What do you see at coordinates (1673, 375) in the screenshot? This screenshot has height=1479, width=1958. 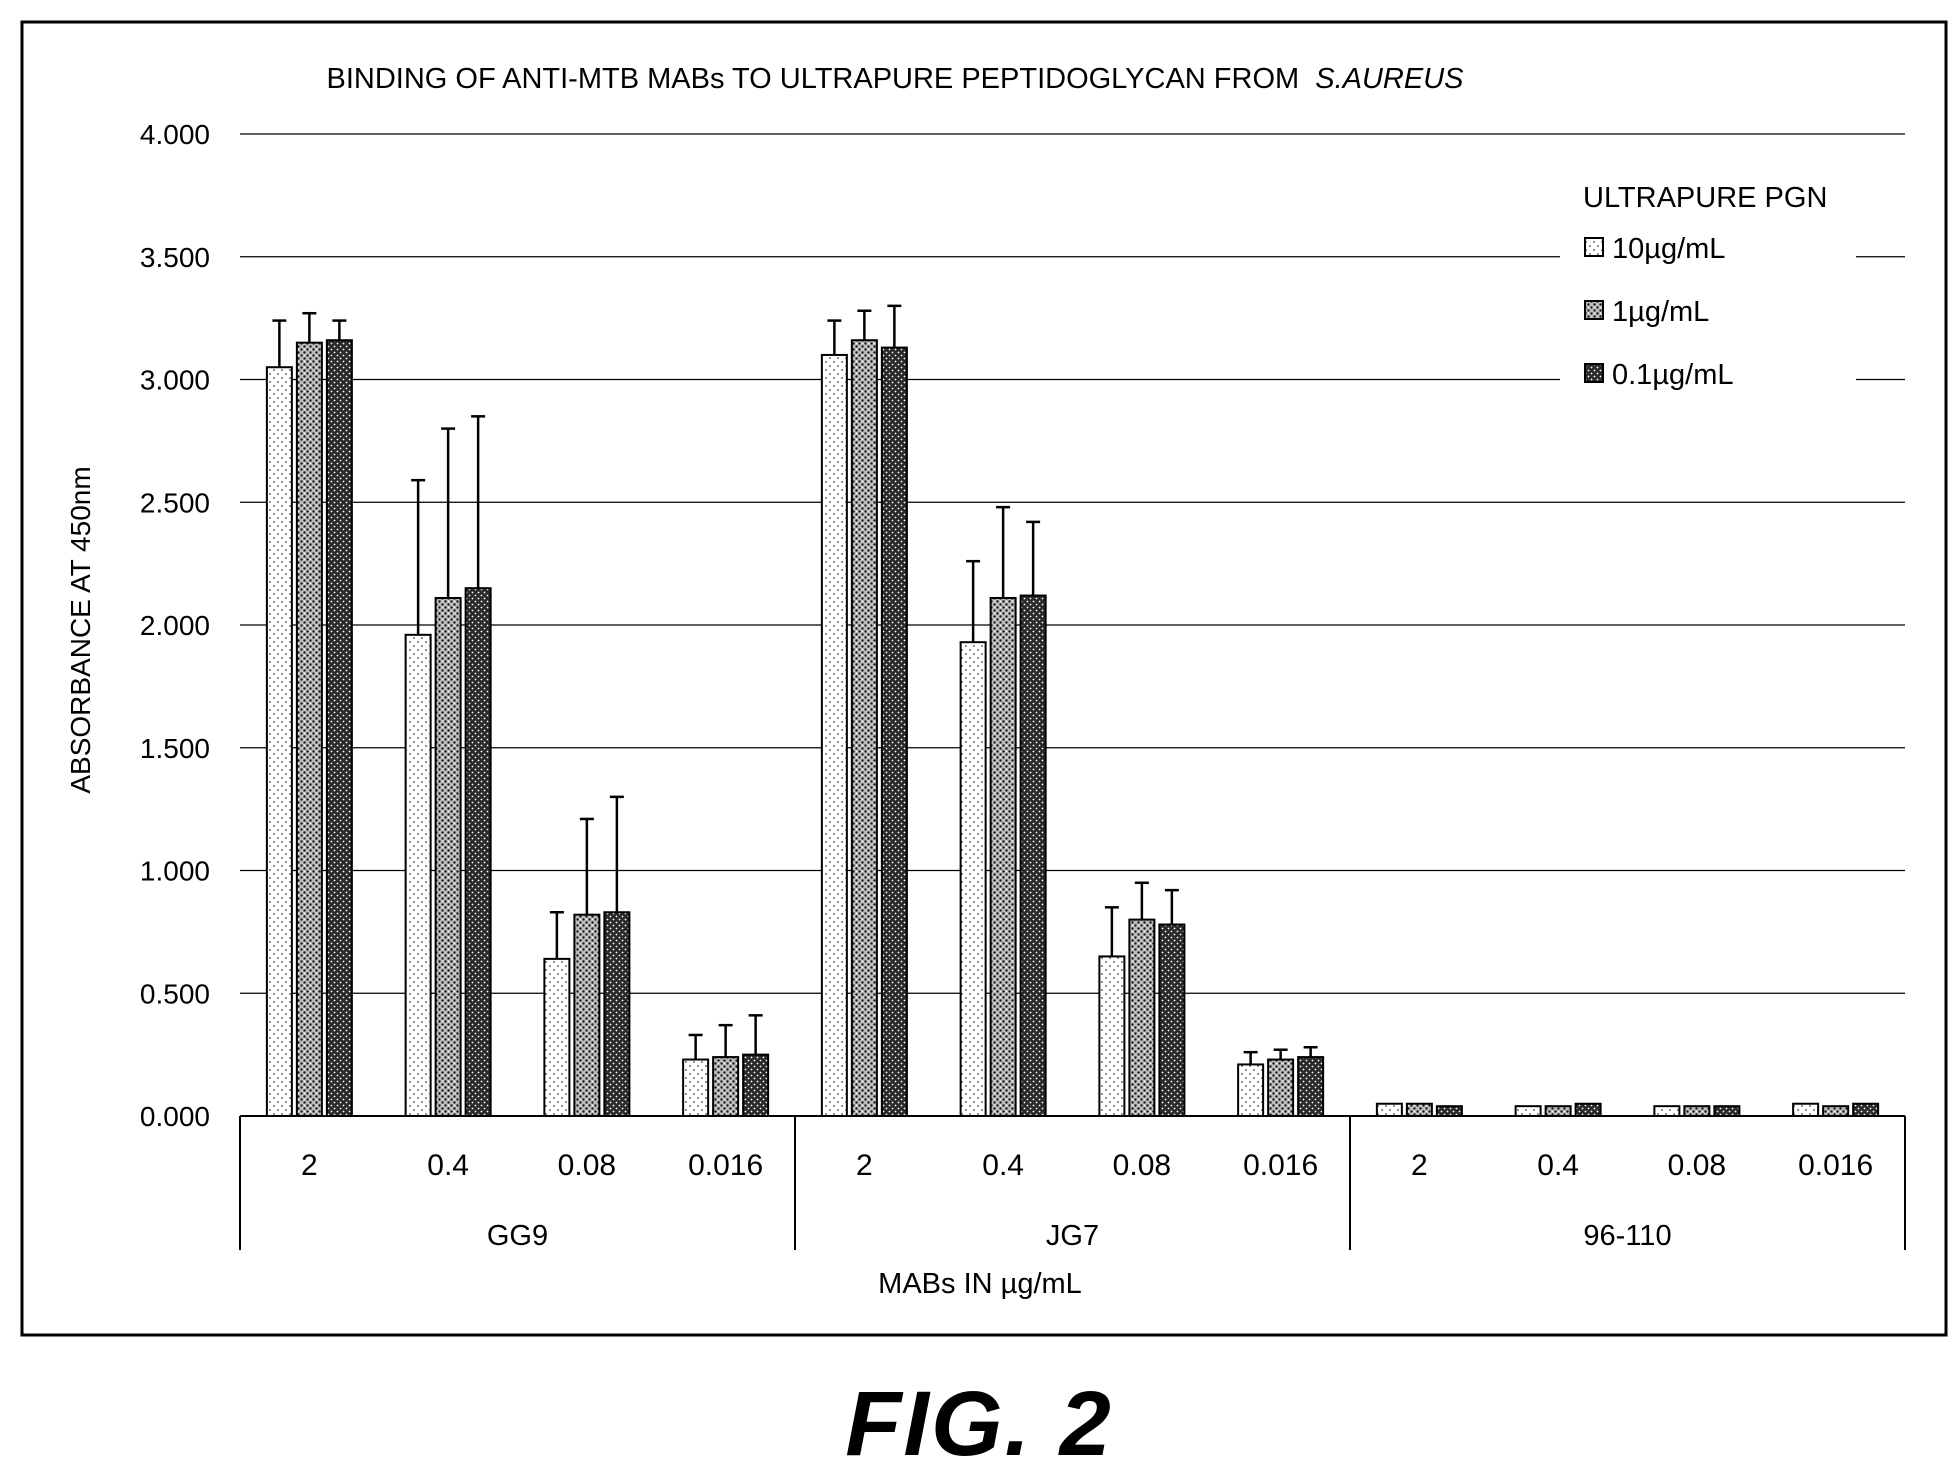 I see `legend-label: 0.1µg/mL` at bounding box center [1673, 375].